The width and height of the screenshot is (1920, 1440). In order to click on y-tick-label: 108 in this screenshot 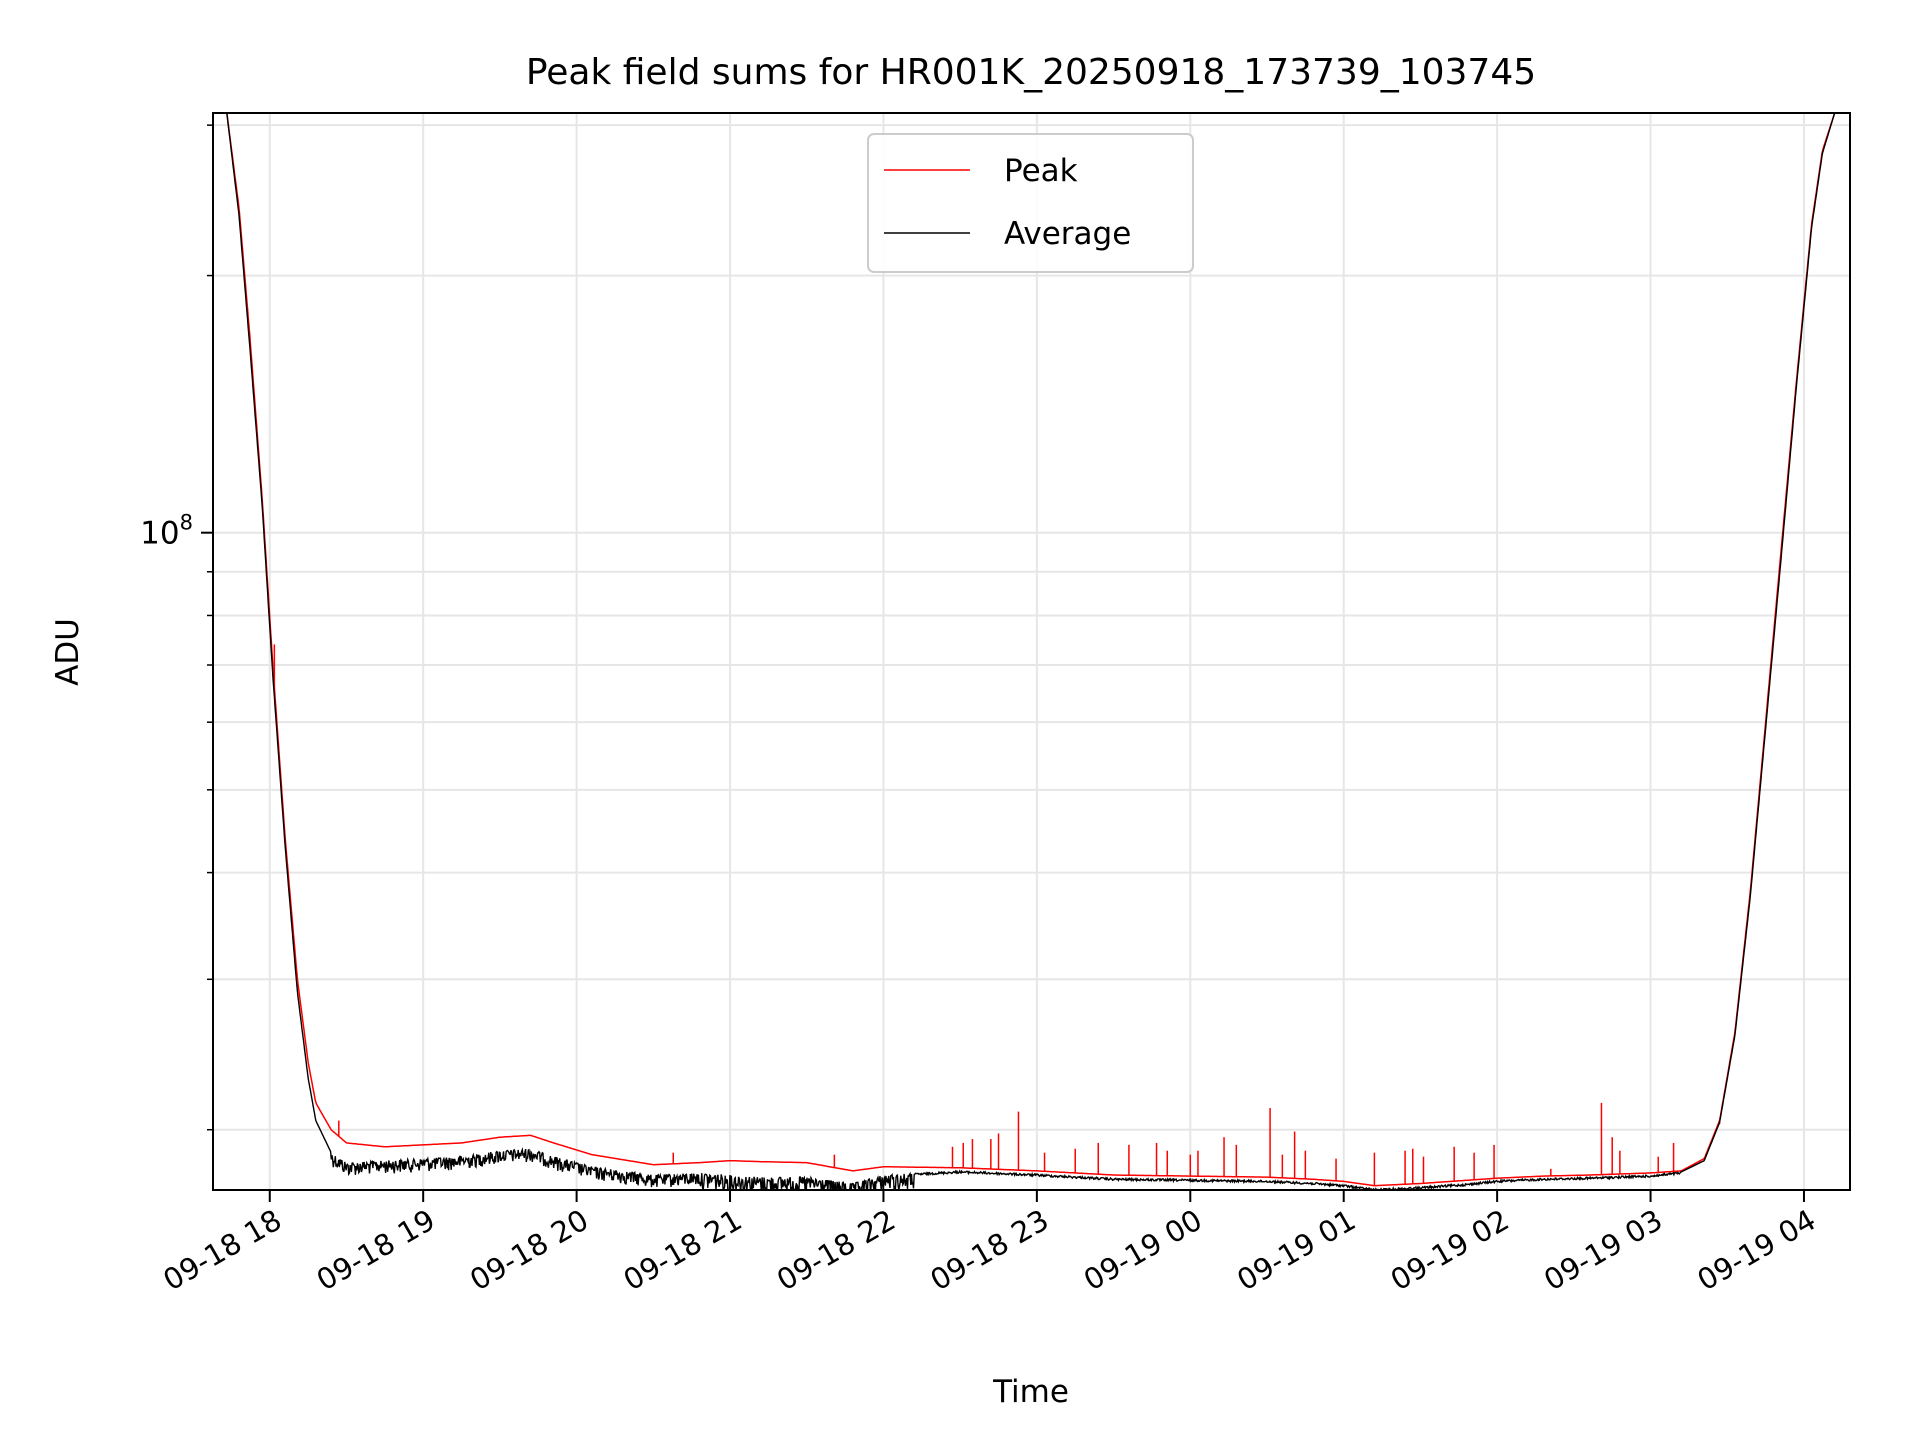, I will do `click(166, 531)`.